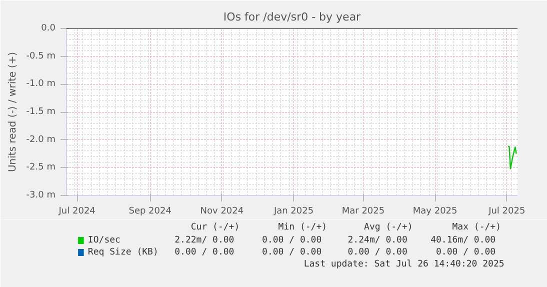 The height and width of the screenshot is (287, 547). I want to click on text: 2.24m/ 0.00, so click(378, 241).